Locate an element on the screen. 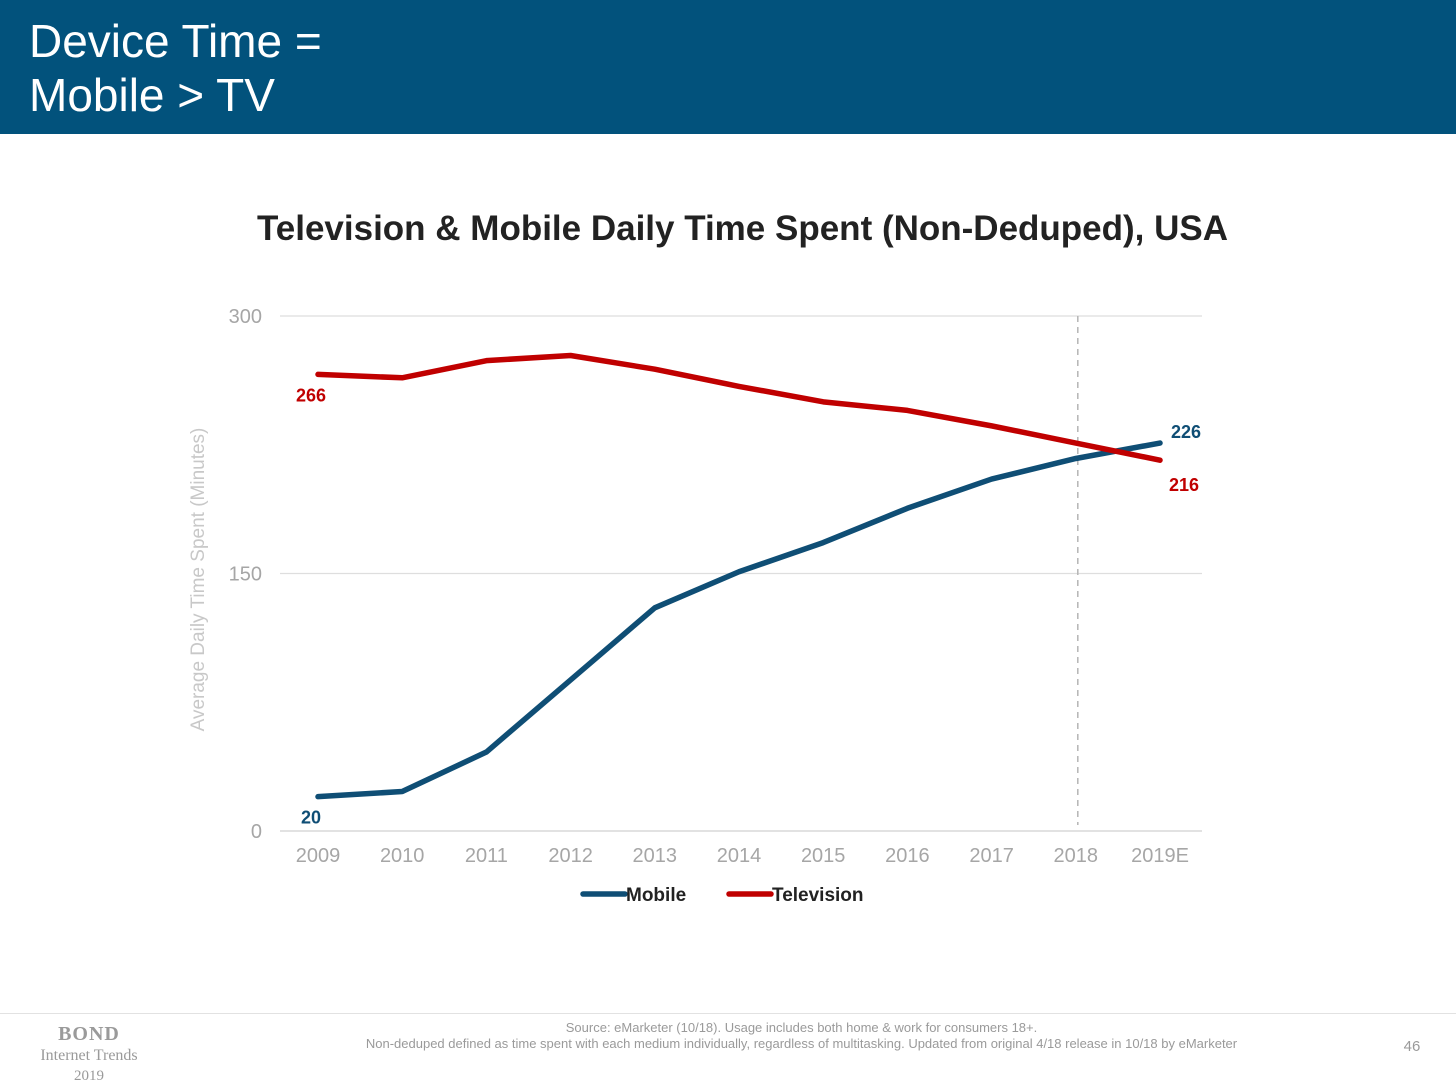  x-tick-label: 2010 is located at coordinates (402, 856).